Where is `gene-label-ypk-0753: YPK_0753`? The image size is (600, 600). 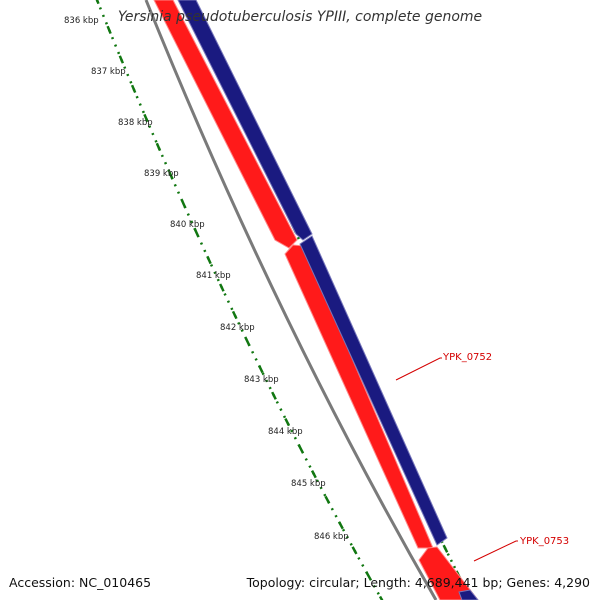 gene-label-ypk-0753: YPK_0753 is located at coordinates (544, 541).